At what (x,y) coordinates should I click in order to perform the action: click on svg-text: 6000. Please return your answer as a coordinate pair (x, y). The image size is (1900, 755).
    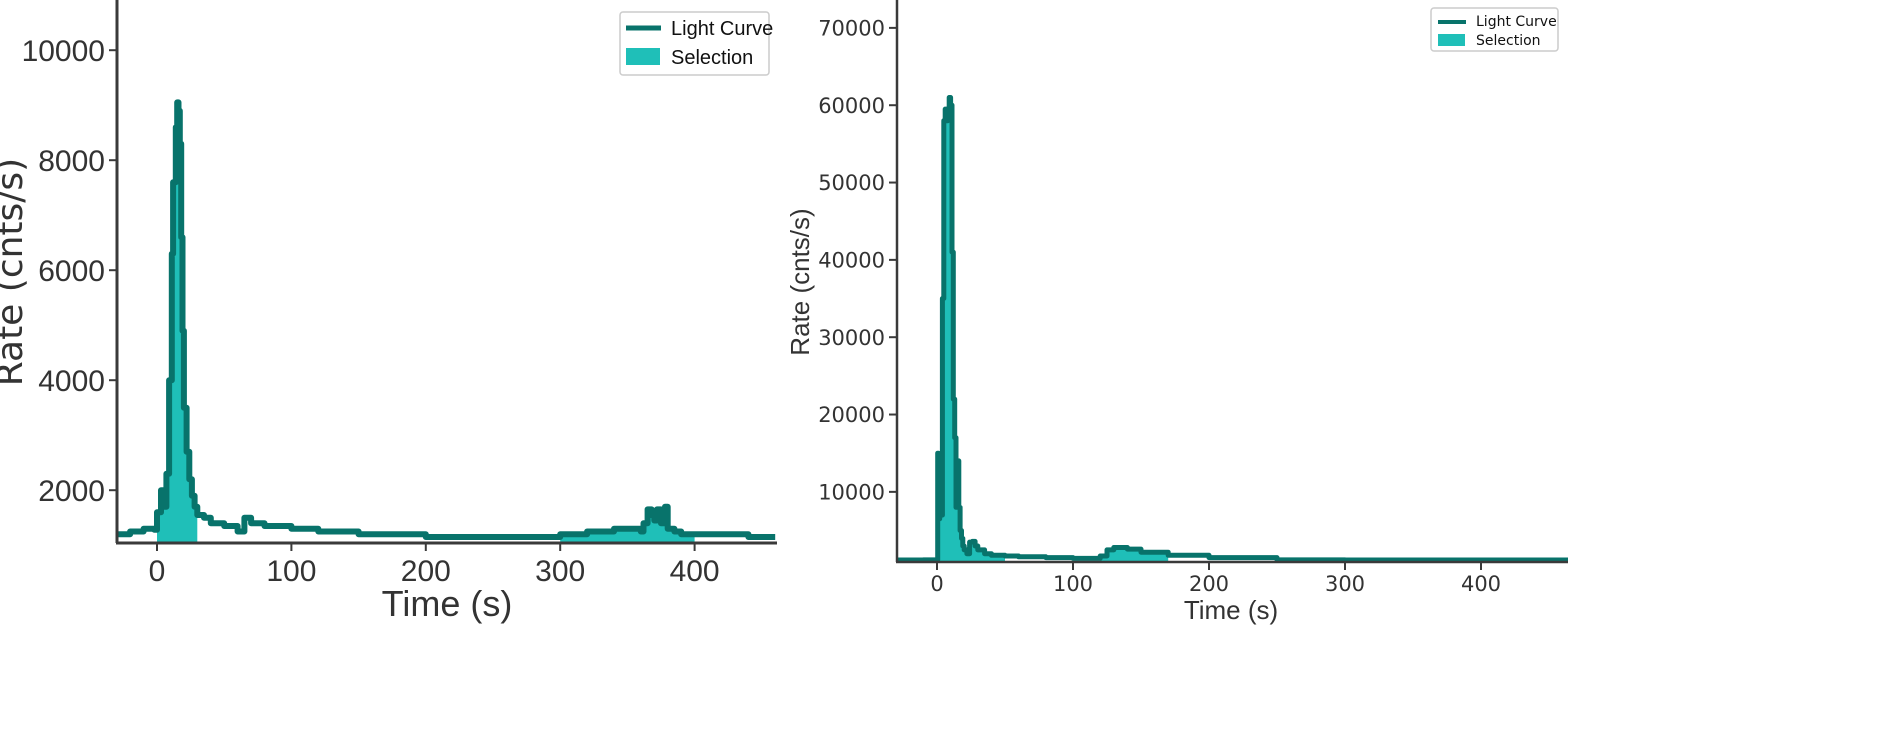
    Looking at the image, I should click on (71, 271).